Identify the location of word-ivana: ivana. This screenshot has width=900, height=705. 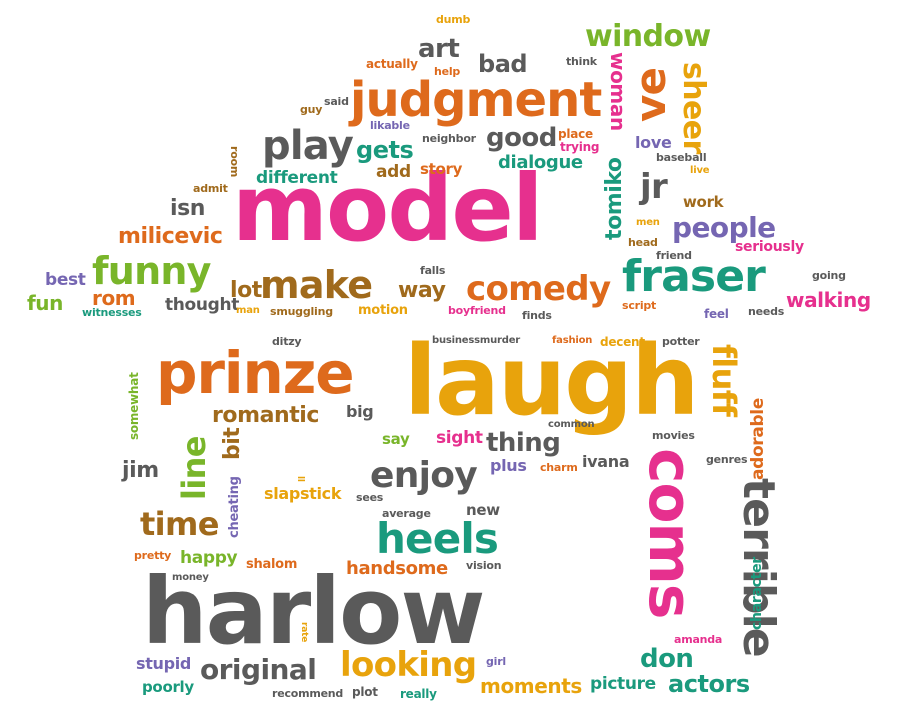
(606, 461).